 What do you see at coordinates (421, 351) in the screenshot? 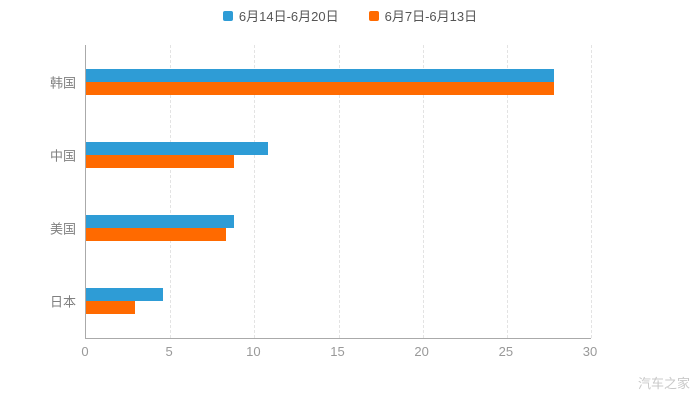
I see `x-tick-label: 20` at bounding box center [421, 351].